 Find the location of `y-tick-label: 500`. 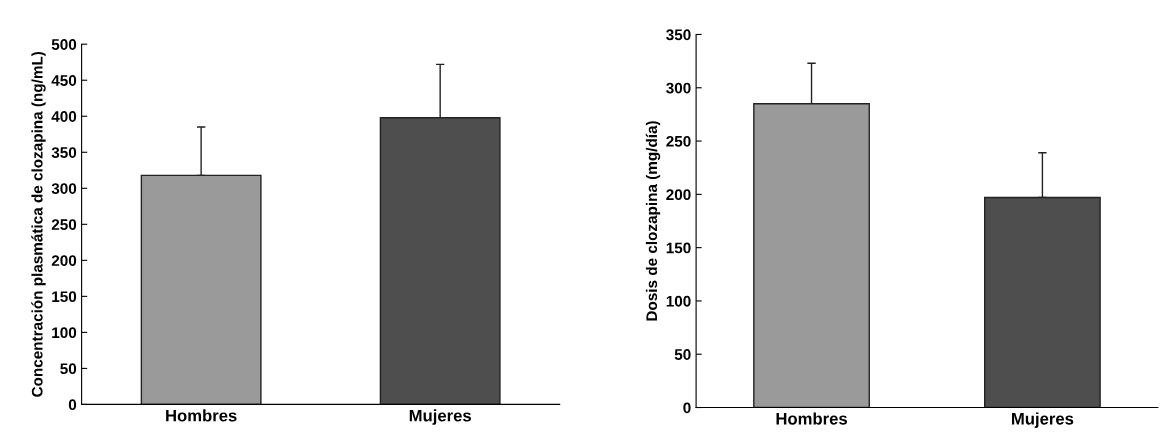

y-tick-label: 500 is located at coordinates (64, 44).